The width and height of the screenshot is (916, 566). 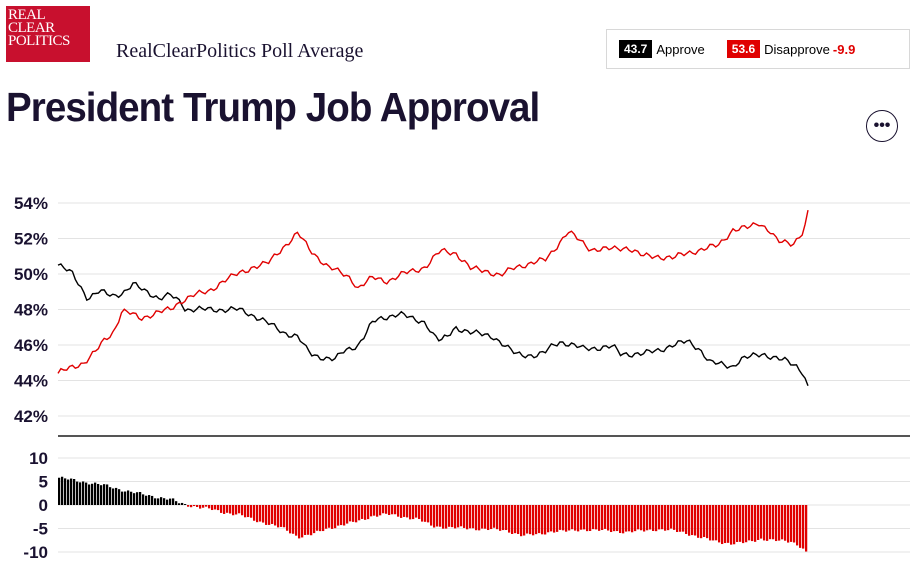 What do you see at coordinates (39, 41) in the screenshot?
I see `logo-line-3: POLITICS` at bounding box center [39, 41].